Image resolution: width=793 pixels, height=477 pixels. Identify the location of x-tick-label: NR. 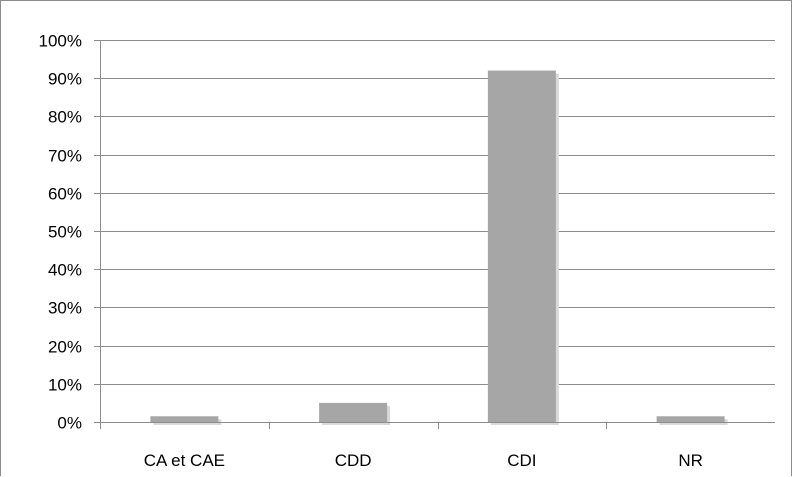
(690, 460).